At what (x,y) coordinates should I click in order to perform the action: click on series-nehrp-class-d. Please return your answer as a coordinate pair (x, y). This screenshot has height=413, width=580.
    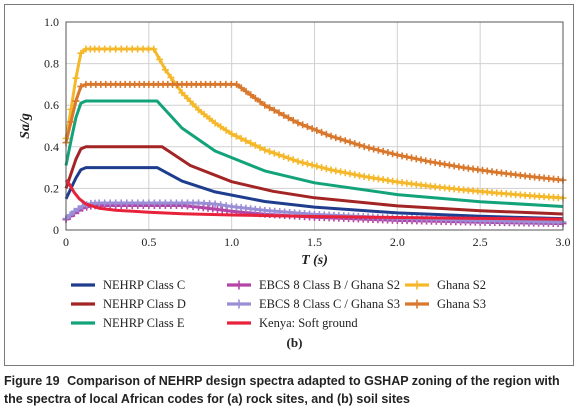
    Looking at the image, I should click on (314, 180).